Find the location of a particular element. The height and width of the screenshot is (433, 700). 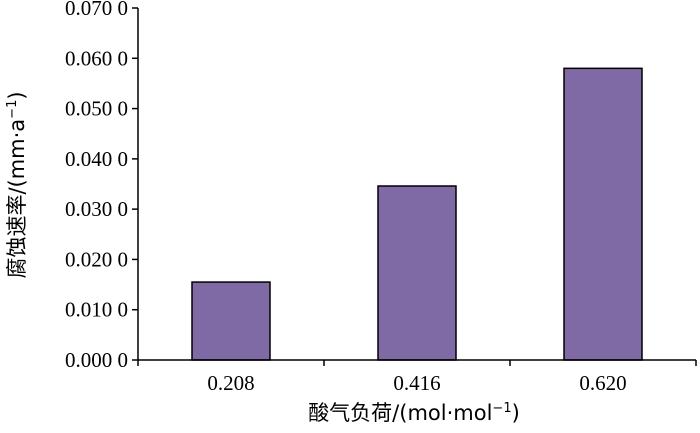

y-tick-label: 0.020 0 is located at coordinates (96, 259).